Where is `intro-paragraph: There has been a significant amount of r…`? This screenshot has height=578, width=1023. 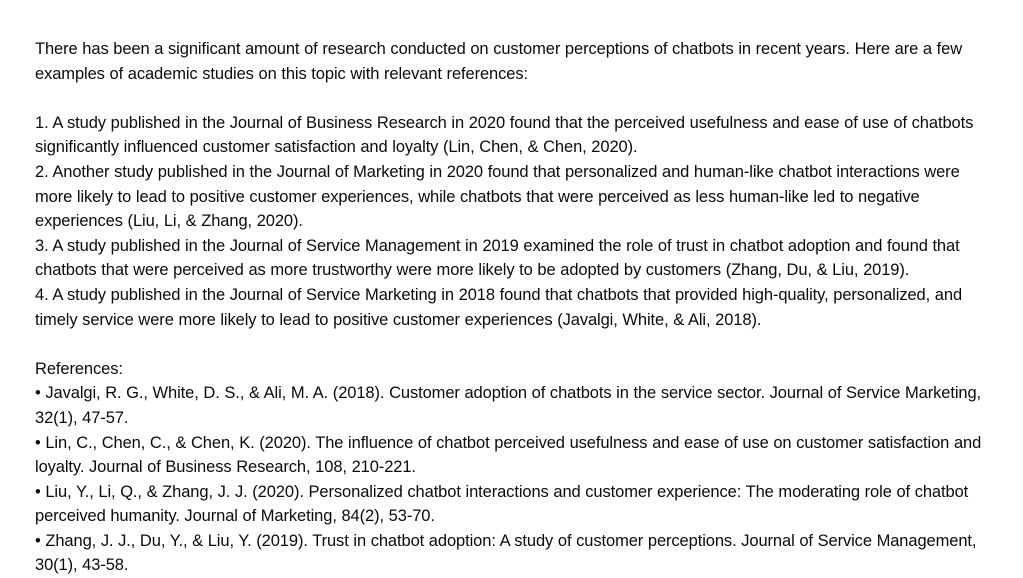
intro-paragraph: There has been a significant amount of r… is located at coordinates (499, 61).